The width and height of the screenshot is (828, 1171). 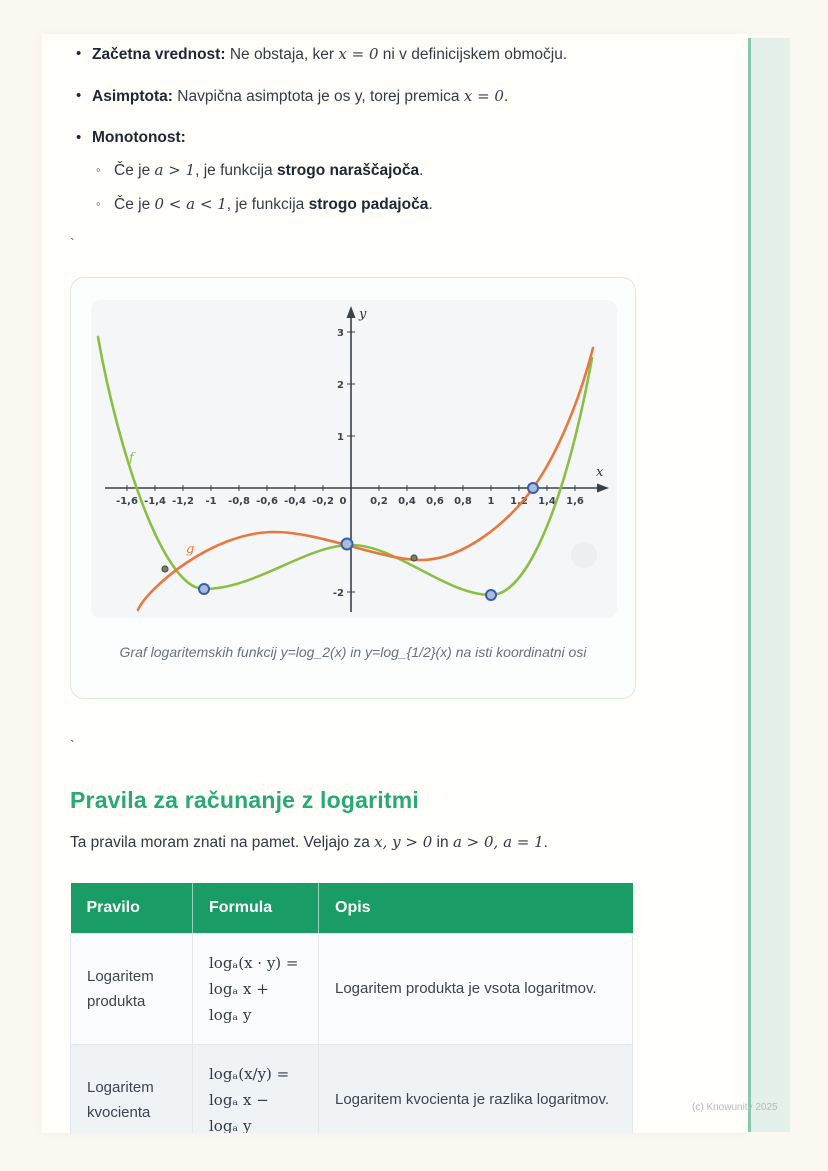 What do you see at coordinates (255, 908) in the screenshot?
I see `column-header-formula: Formula` at bounding box center [255, 908].